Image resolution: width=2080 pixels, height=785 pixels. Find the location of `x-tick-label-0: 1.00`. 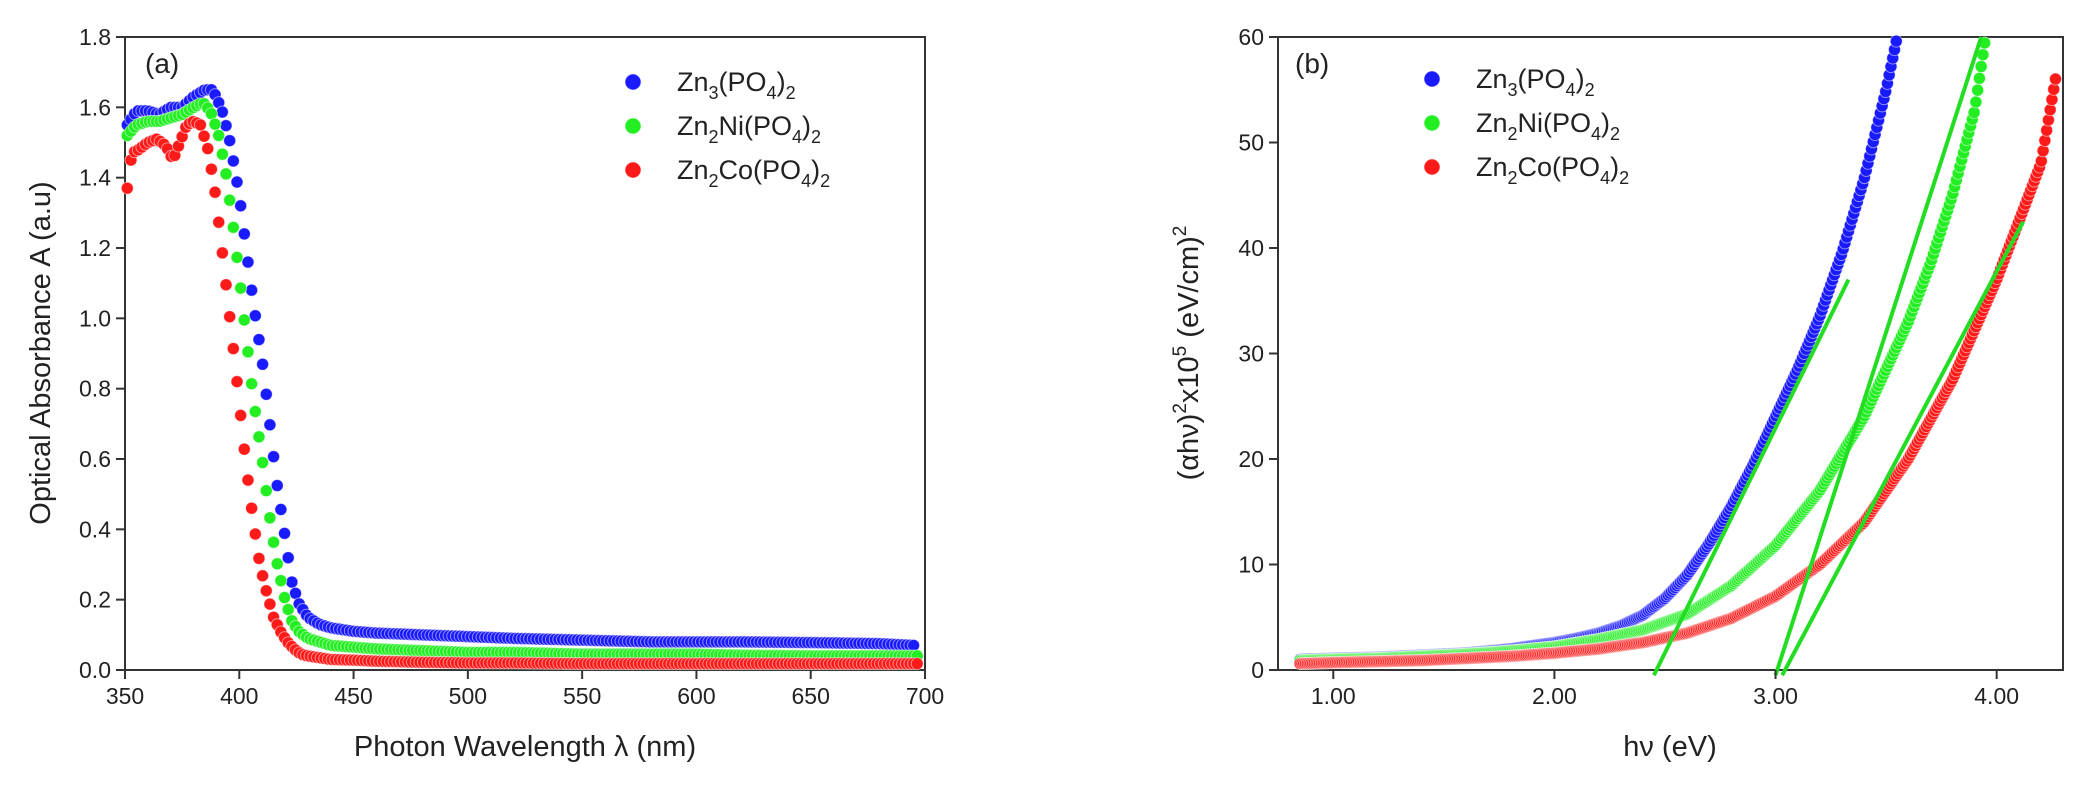

x-tick-label-0: 1.00 is located at coordinates (1333, 696).